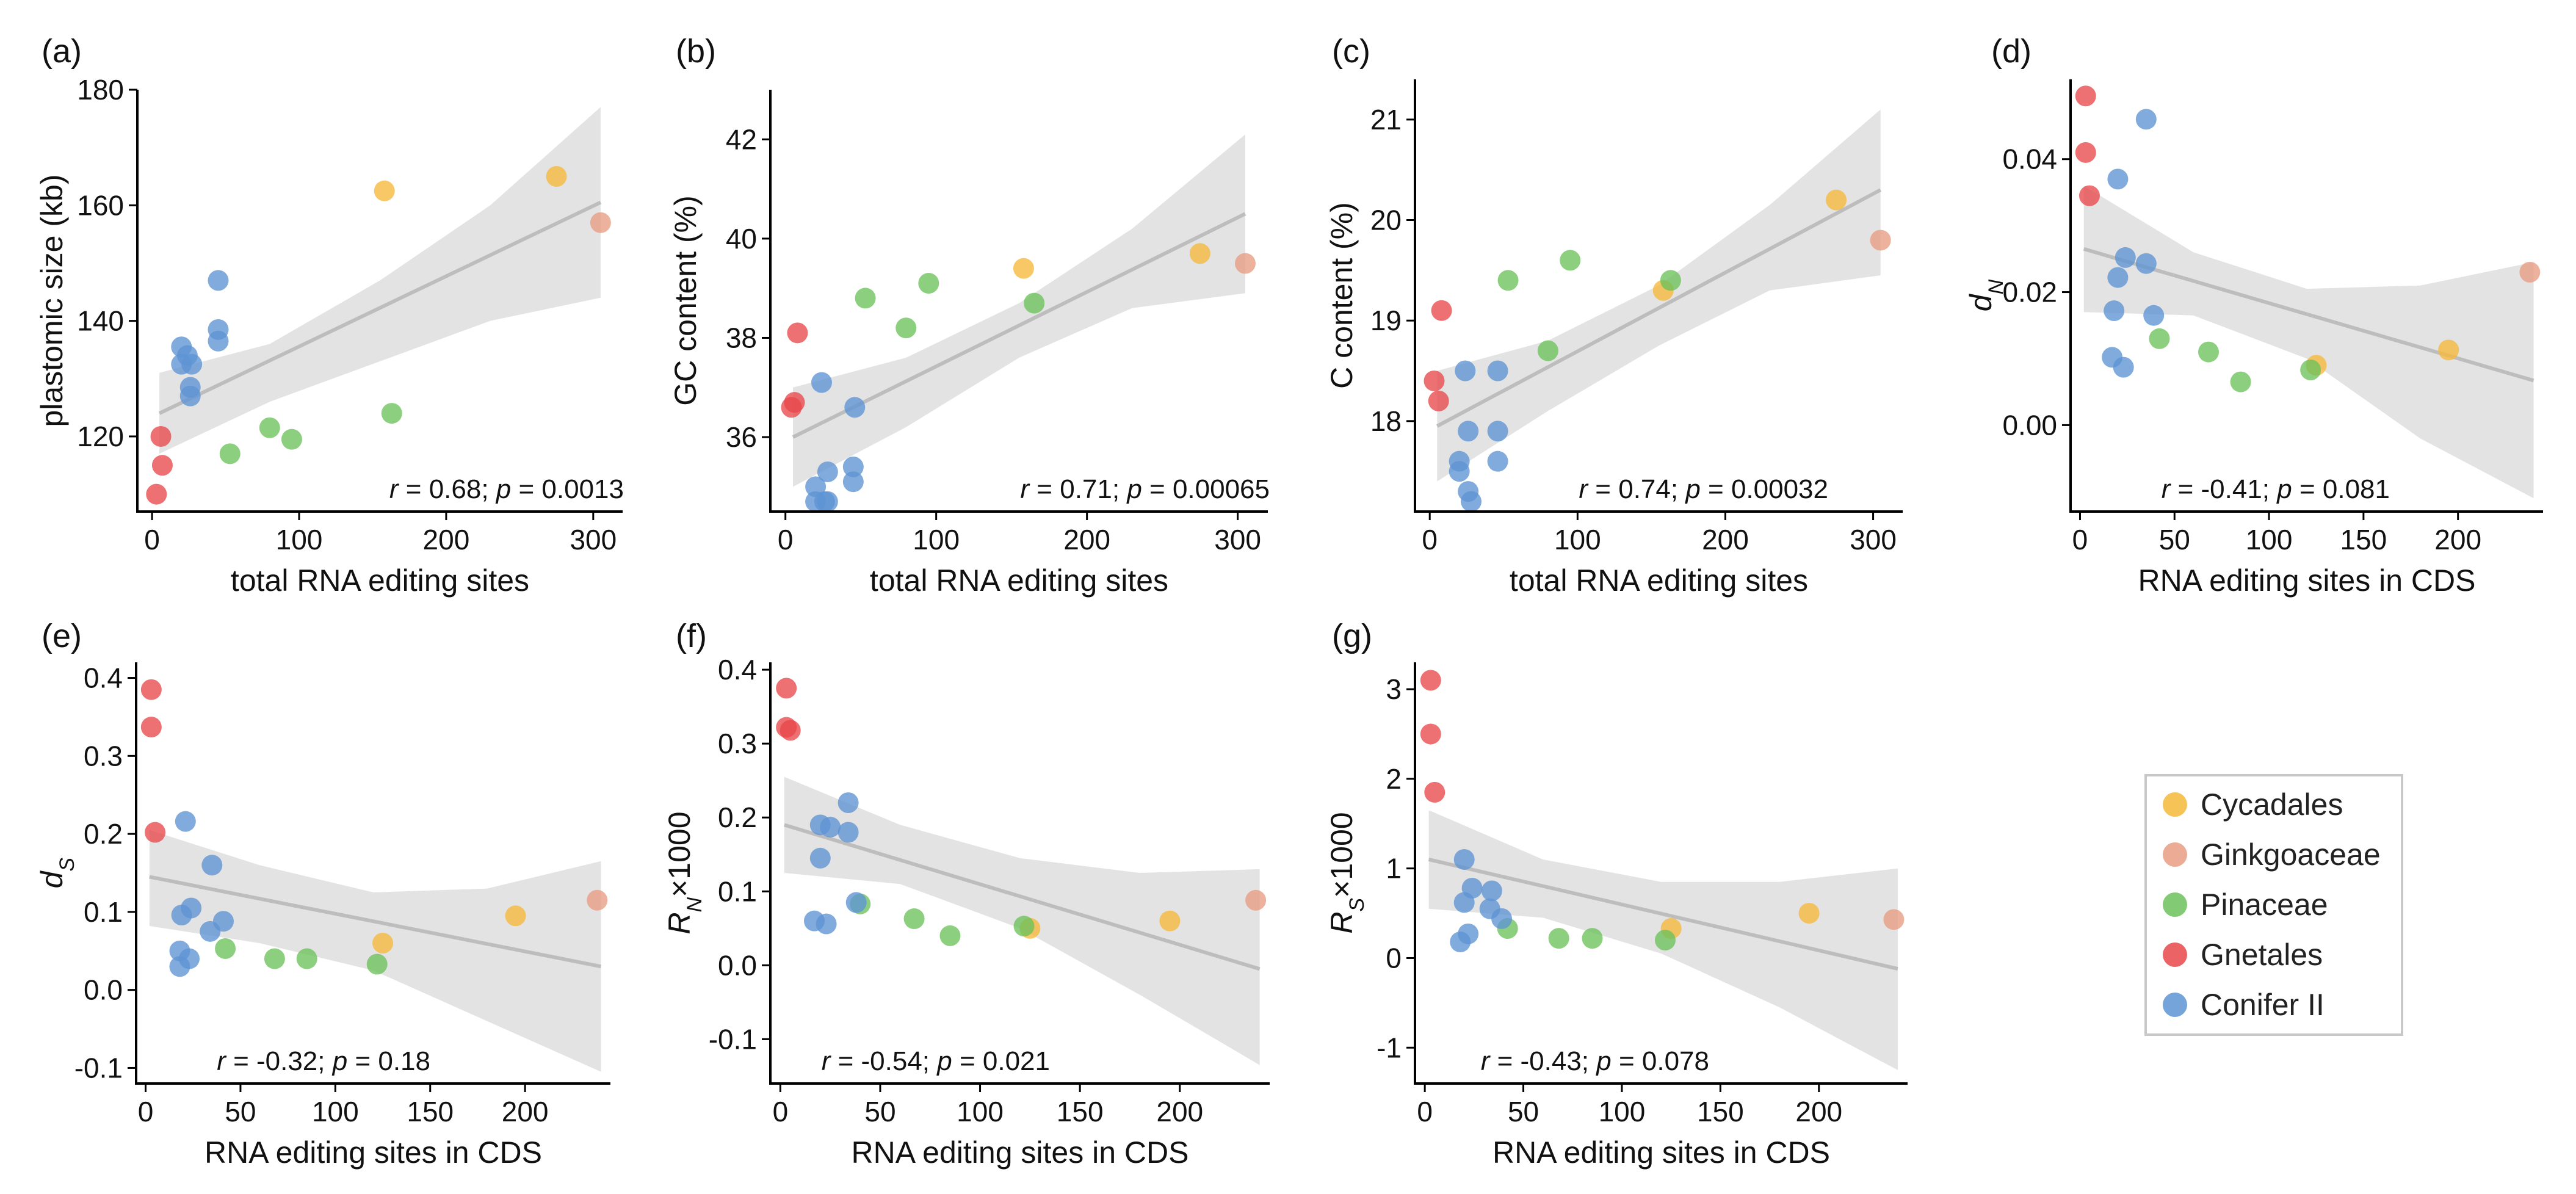  Describe the element at coordinates (1394, 869) in the screenshot. I see `y-tick-label: 1` at that location.